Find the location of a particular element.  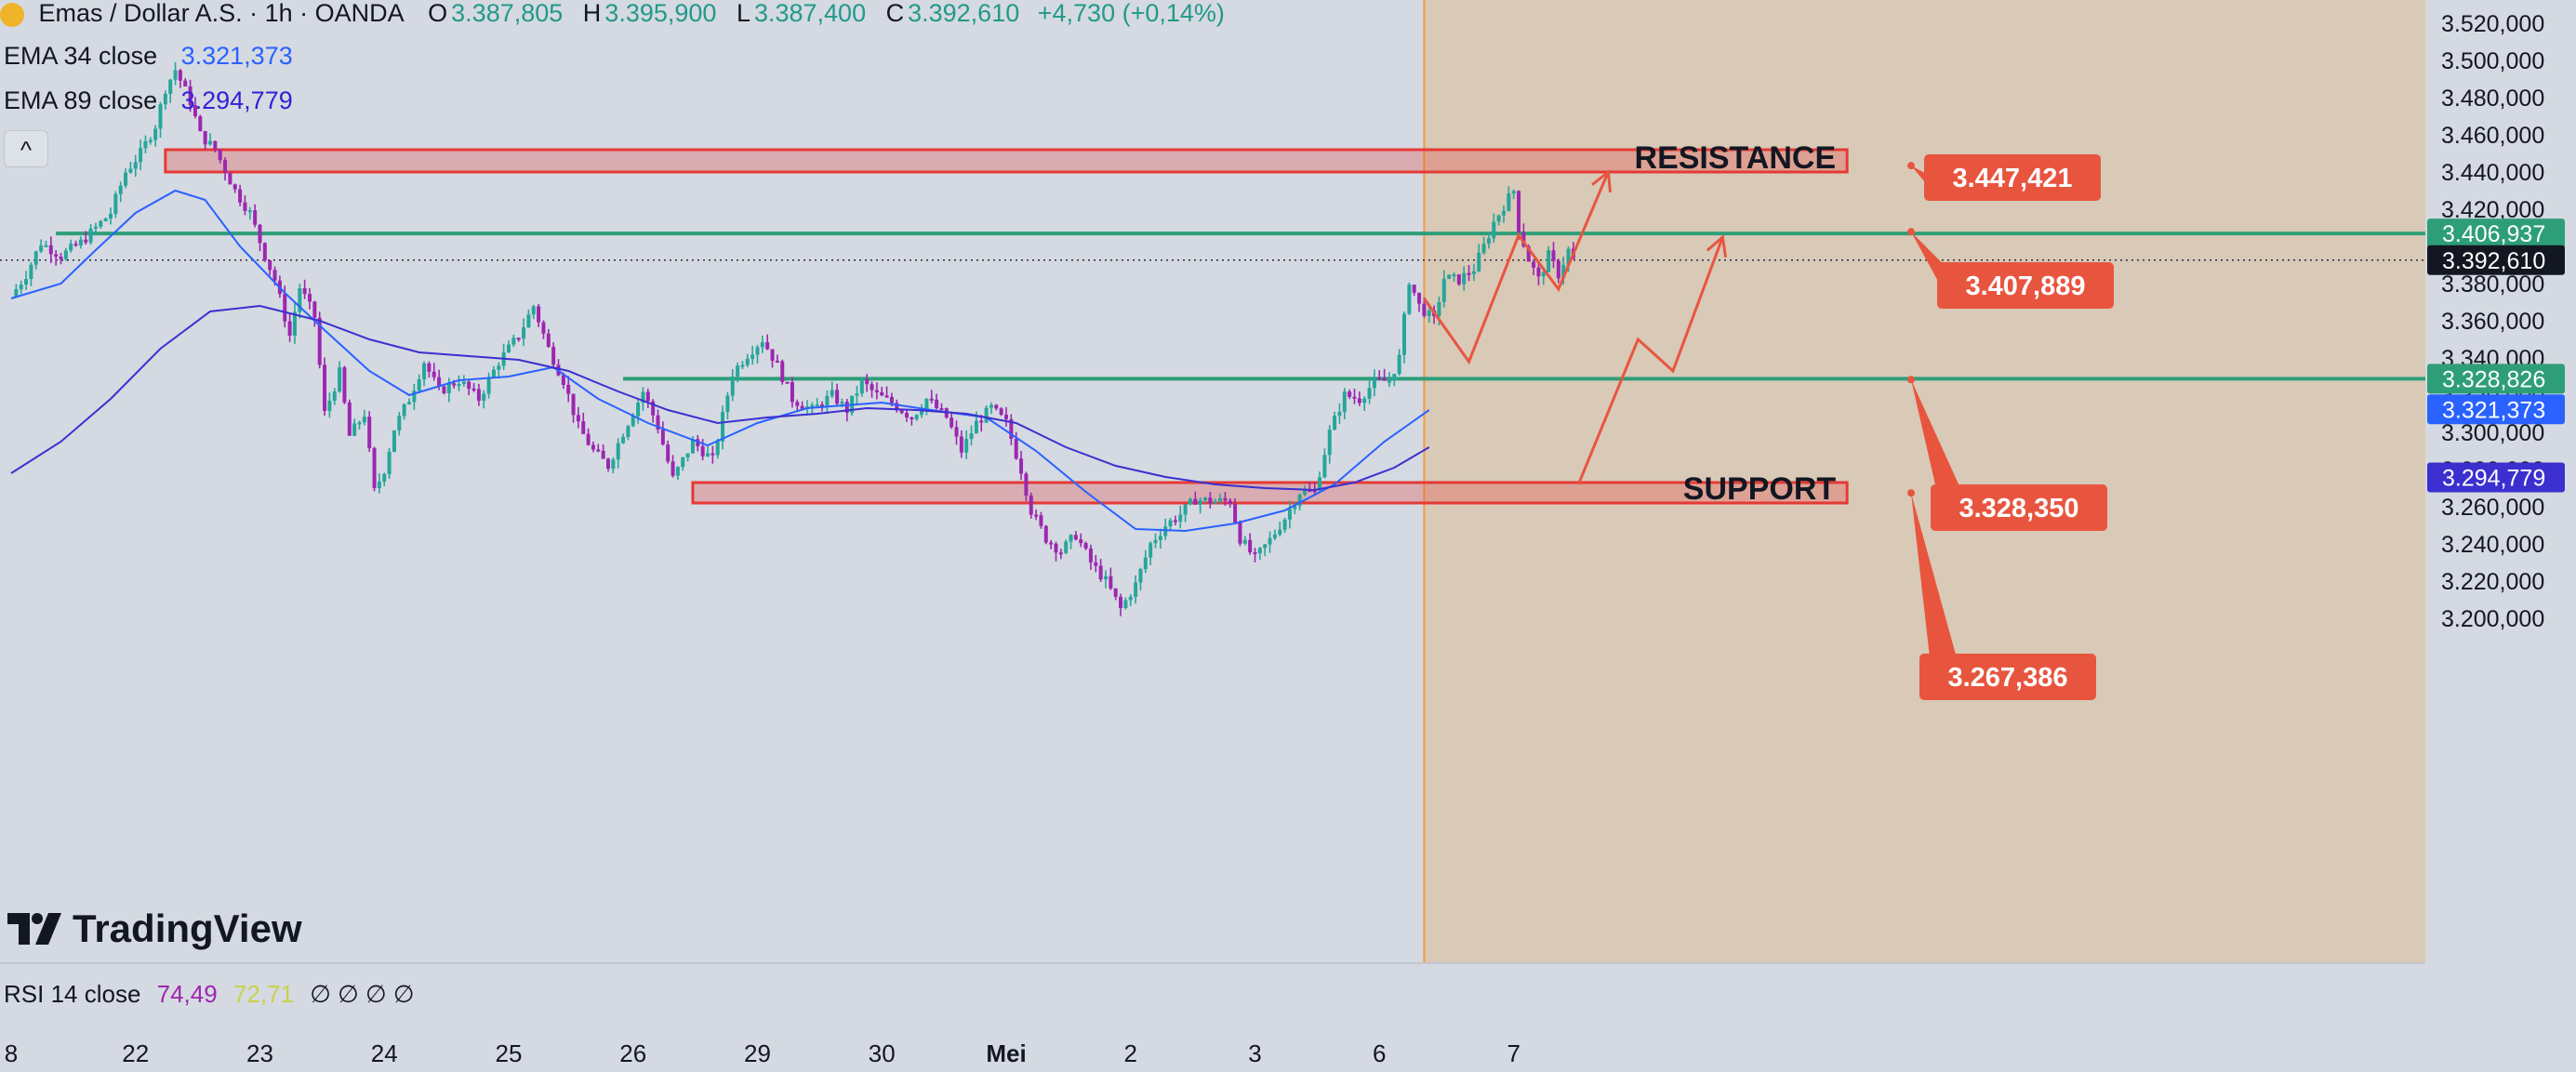

collapse-legend-button: ^ is located at coordinates (26, 148).